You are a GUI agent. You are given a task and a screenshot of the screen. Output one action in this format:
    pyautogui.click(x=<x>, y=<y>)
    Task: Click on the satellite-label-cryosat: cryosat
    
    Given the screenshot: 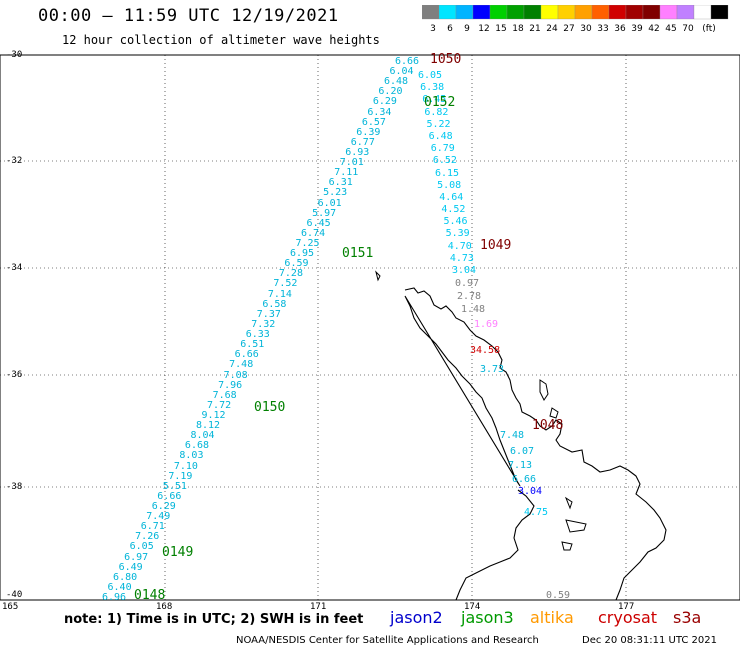 What is the action you would take?
    pyautogui.click(x=628, y=617)
    